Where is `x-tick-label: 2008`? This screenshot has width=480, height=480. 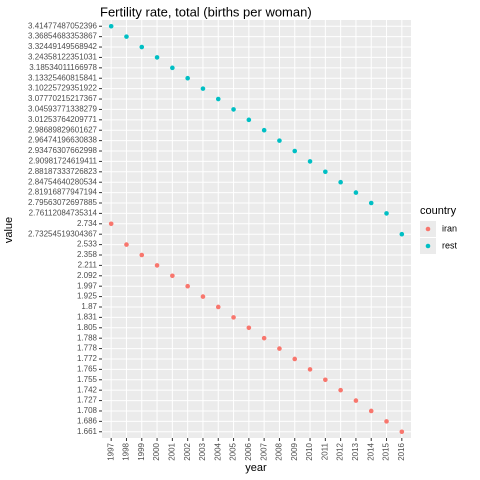 x-tick-label: 2008 is located at coordinates (279, 451).